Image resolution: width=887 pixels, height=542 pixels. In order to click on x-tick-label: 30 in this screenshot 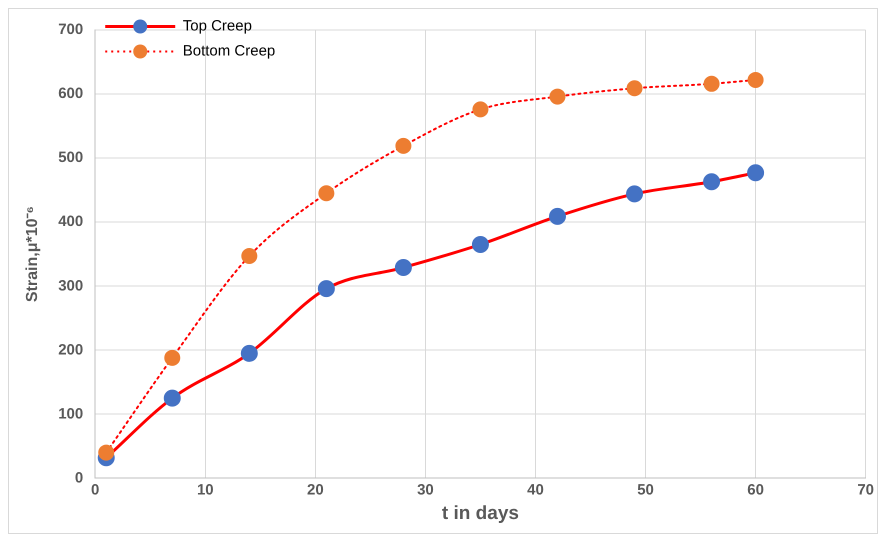, I will do `click(425, 489)`.